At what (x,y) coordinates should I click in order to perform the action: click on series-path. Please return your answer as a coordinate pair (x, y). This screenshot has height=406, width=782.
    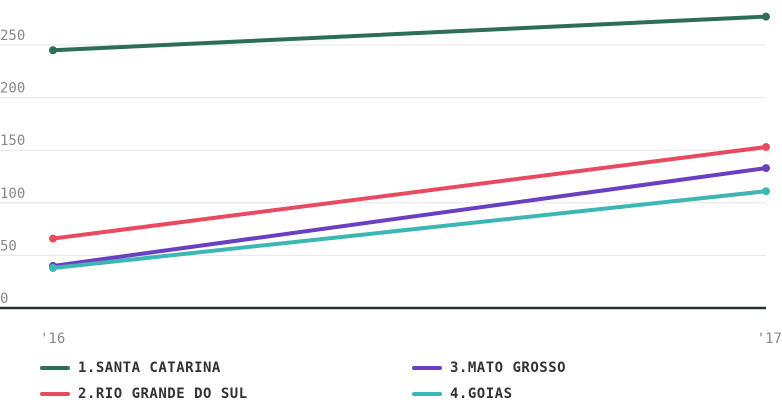
    Looking at the image, I should click on (409, 33).